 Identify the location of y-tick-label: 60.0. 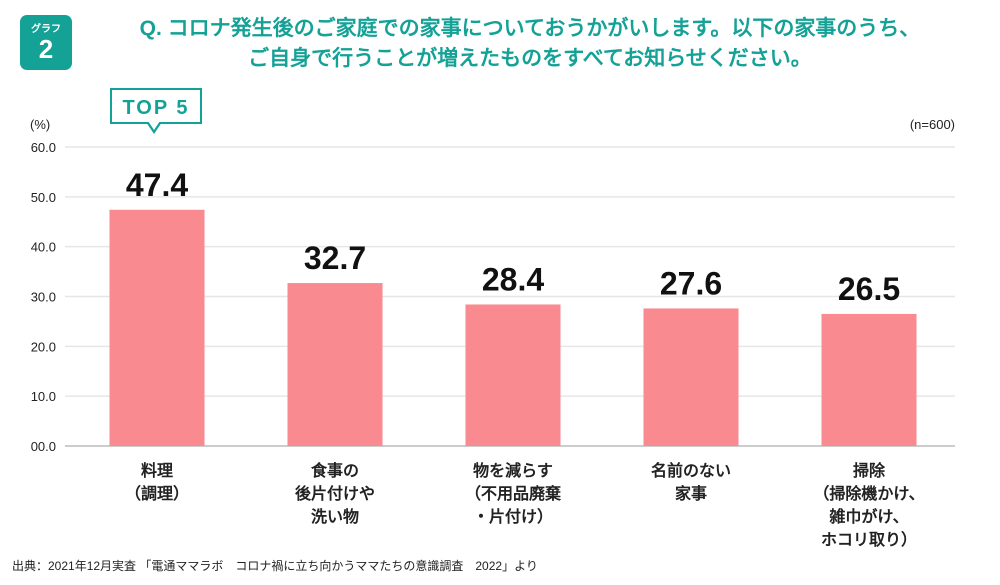
(43, 147).